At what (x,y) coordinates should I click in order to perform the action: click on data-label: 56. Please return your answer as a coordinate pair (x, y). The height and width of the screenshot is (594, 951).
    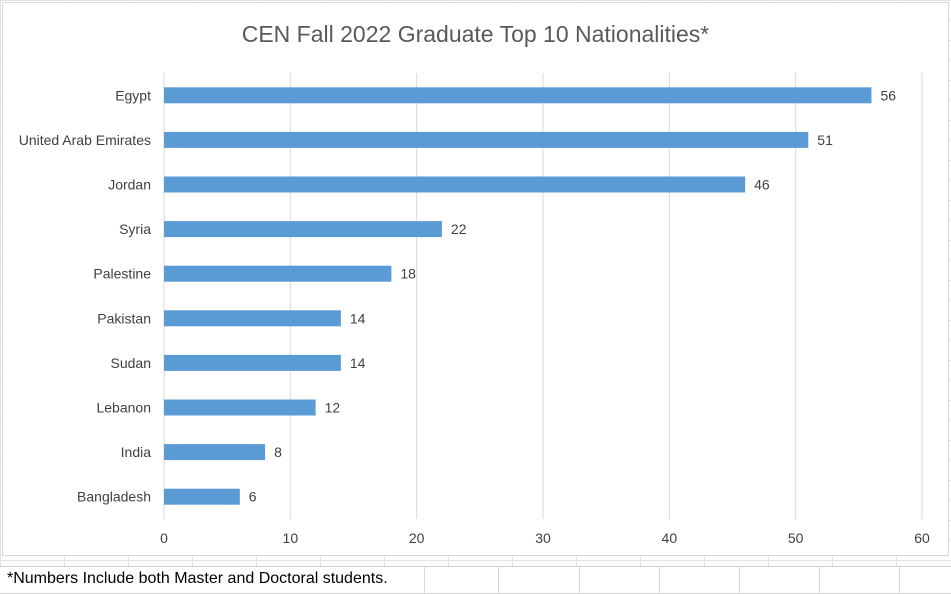
    Looking at the image, I should click on (888, 95).